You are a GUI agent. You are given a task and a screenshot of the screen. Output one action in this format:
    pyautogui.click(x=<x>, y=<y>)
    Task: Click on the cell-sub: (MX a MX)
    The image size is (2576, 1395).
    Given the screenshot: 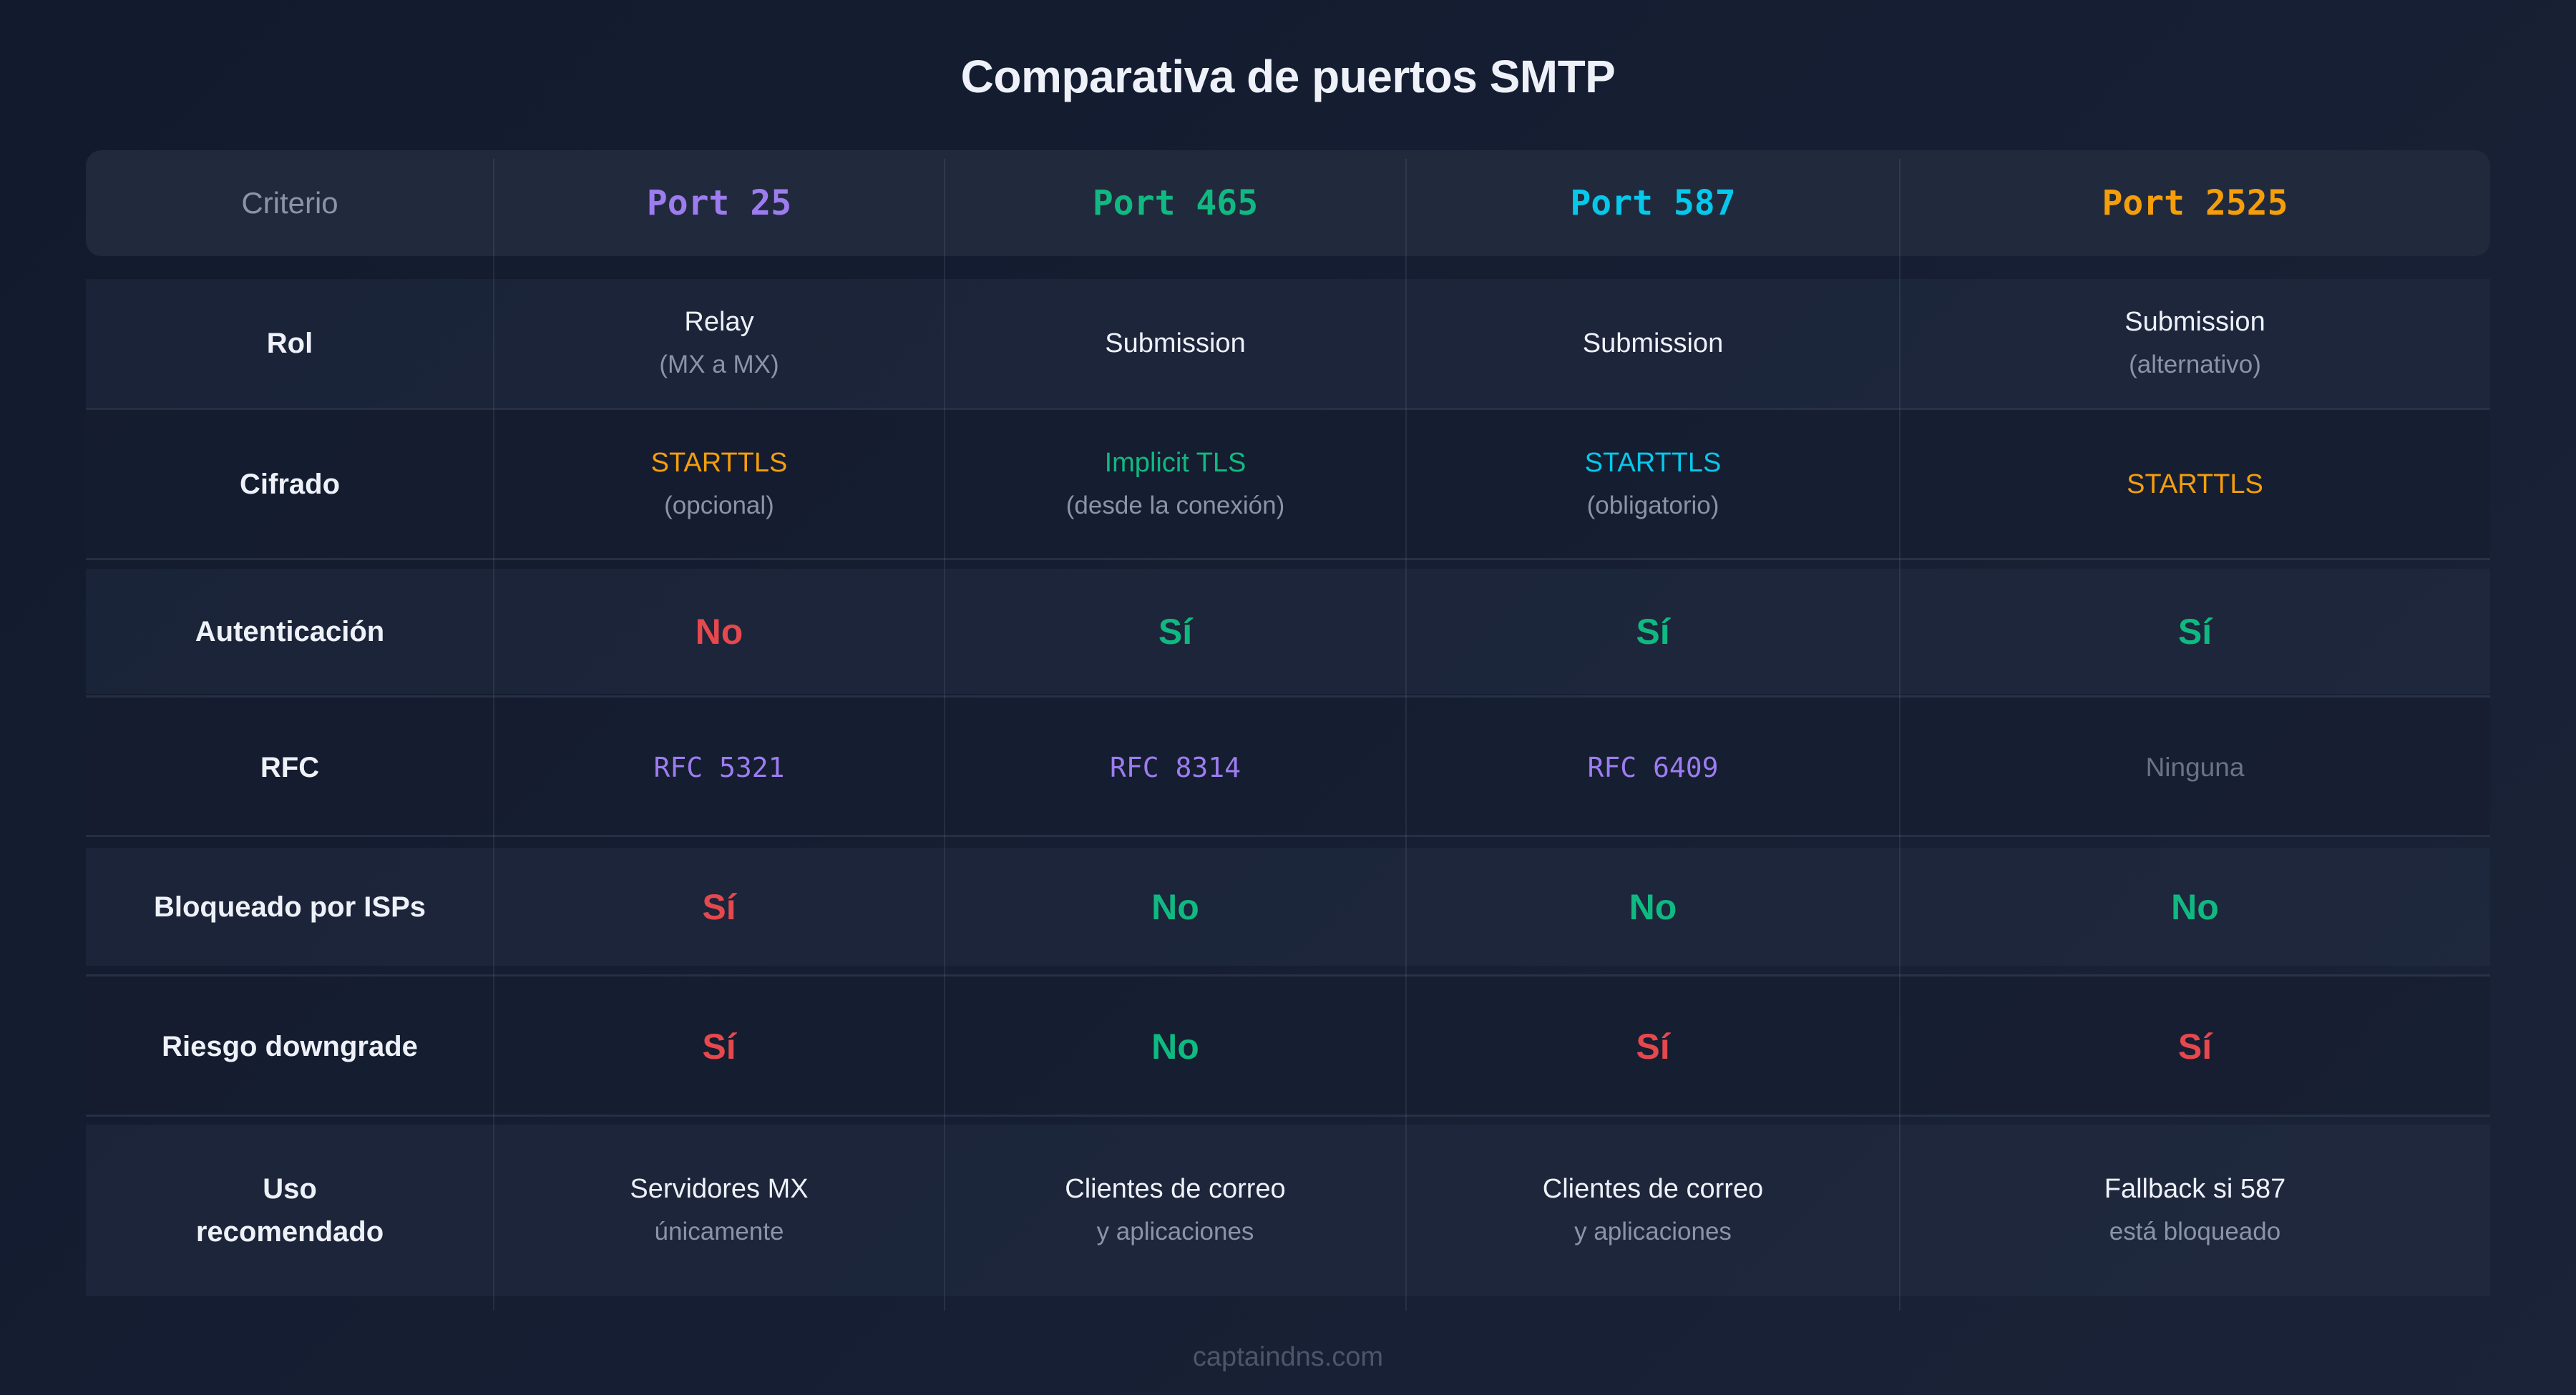 What is the action you would take?
    pyautogui.click(x=719, y=365)
    